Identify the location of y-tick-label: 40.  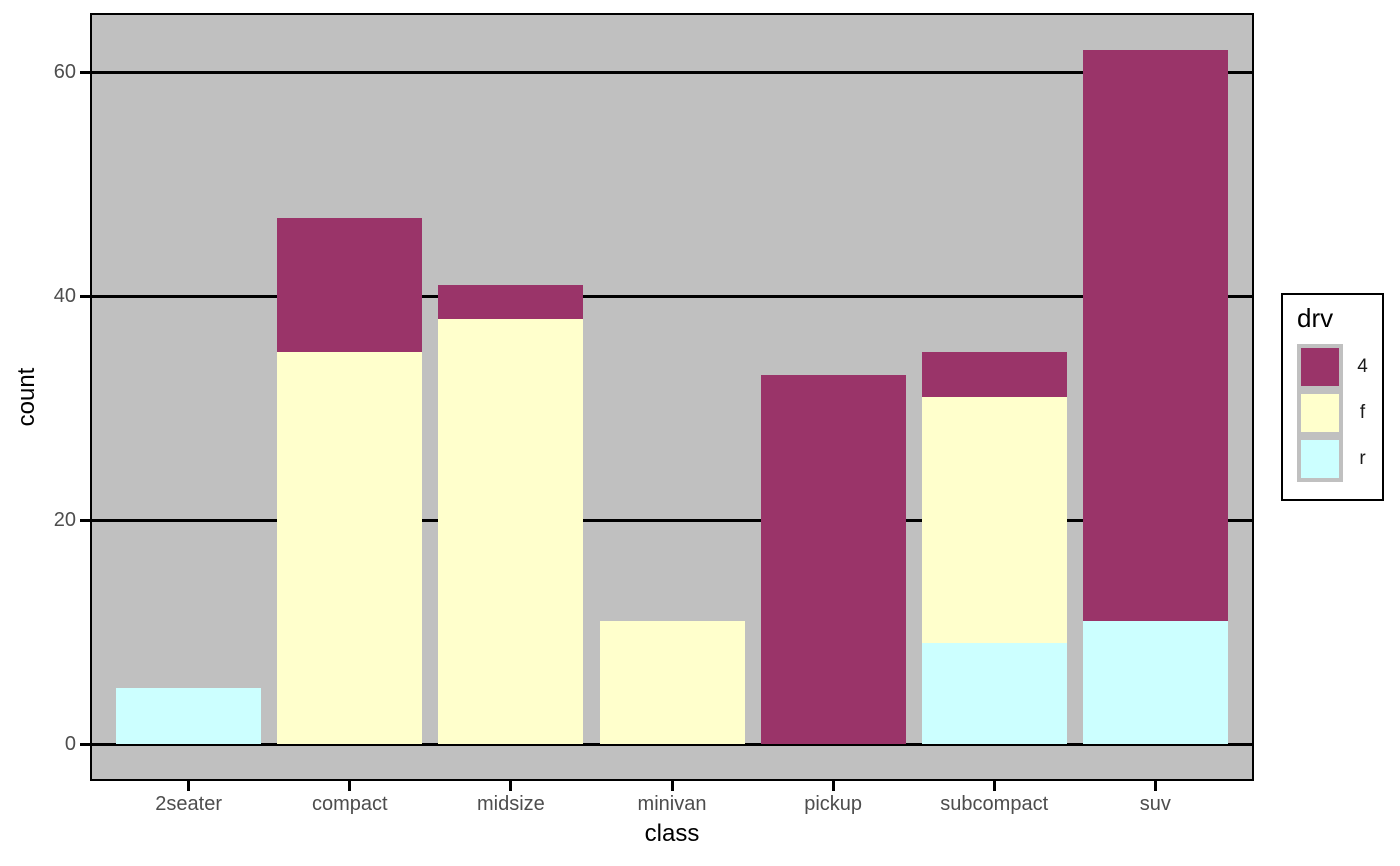
(64, 296).